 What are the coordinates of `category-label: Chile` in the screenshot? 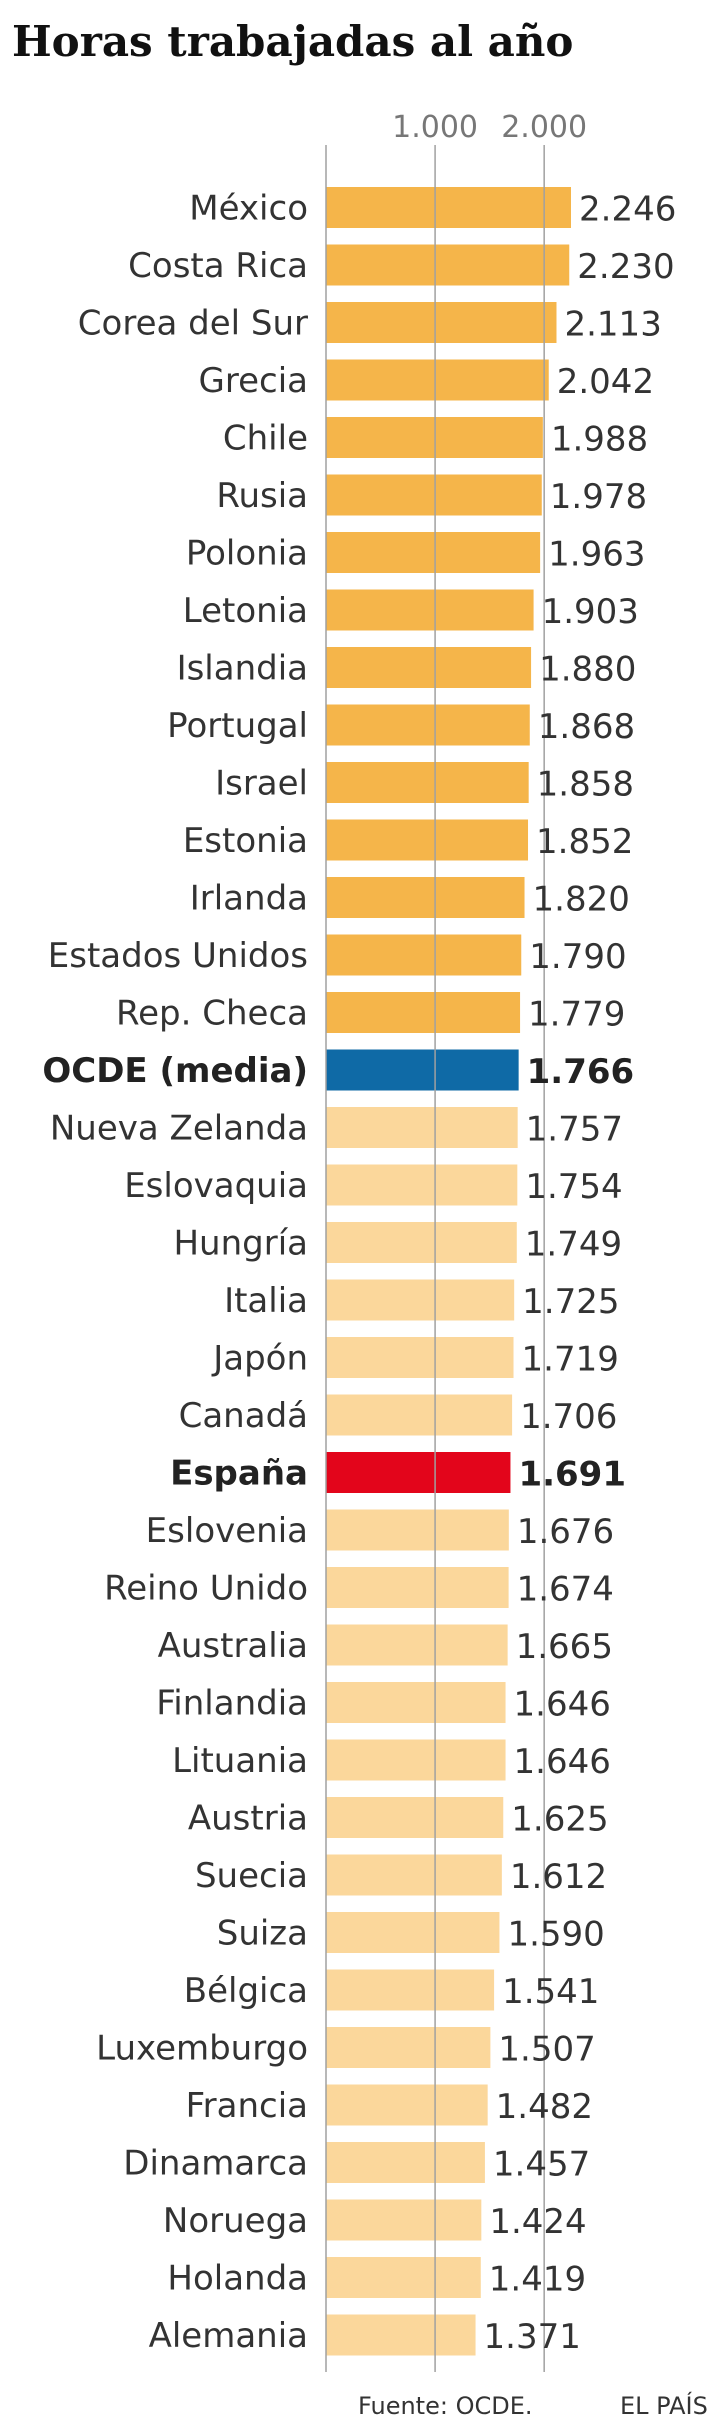 It's located at (265, 439).